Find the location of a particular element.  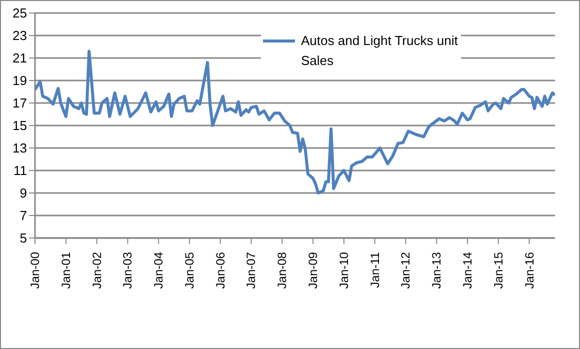

y-tick-label: 13 is located at coordinates (19, 148).